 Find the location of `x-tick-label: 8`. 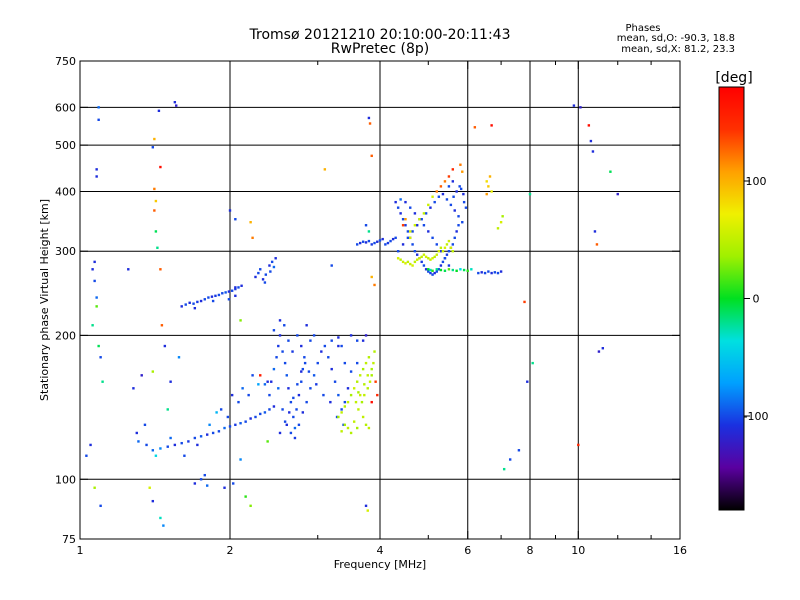

x-tick-label: 8 is located at coordinates (530, 550).